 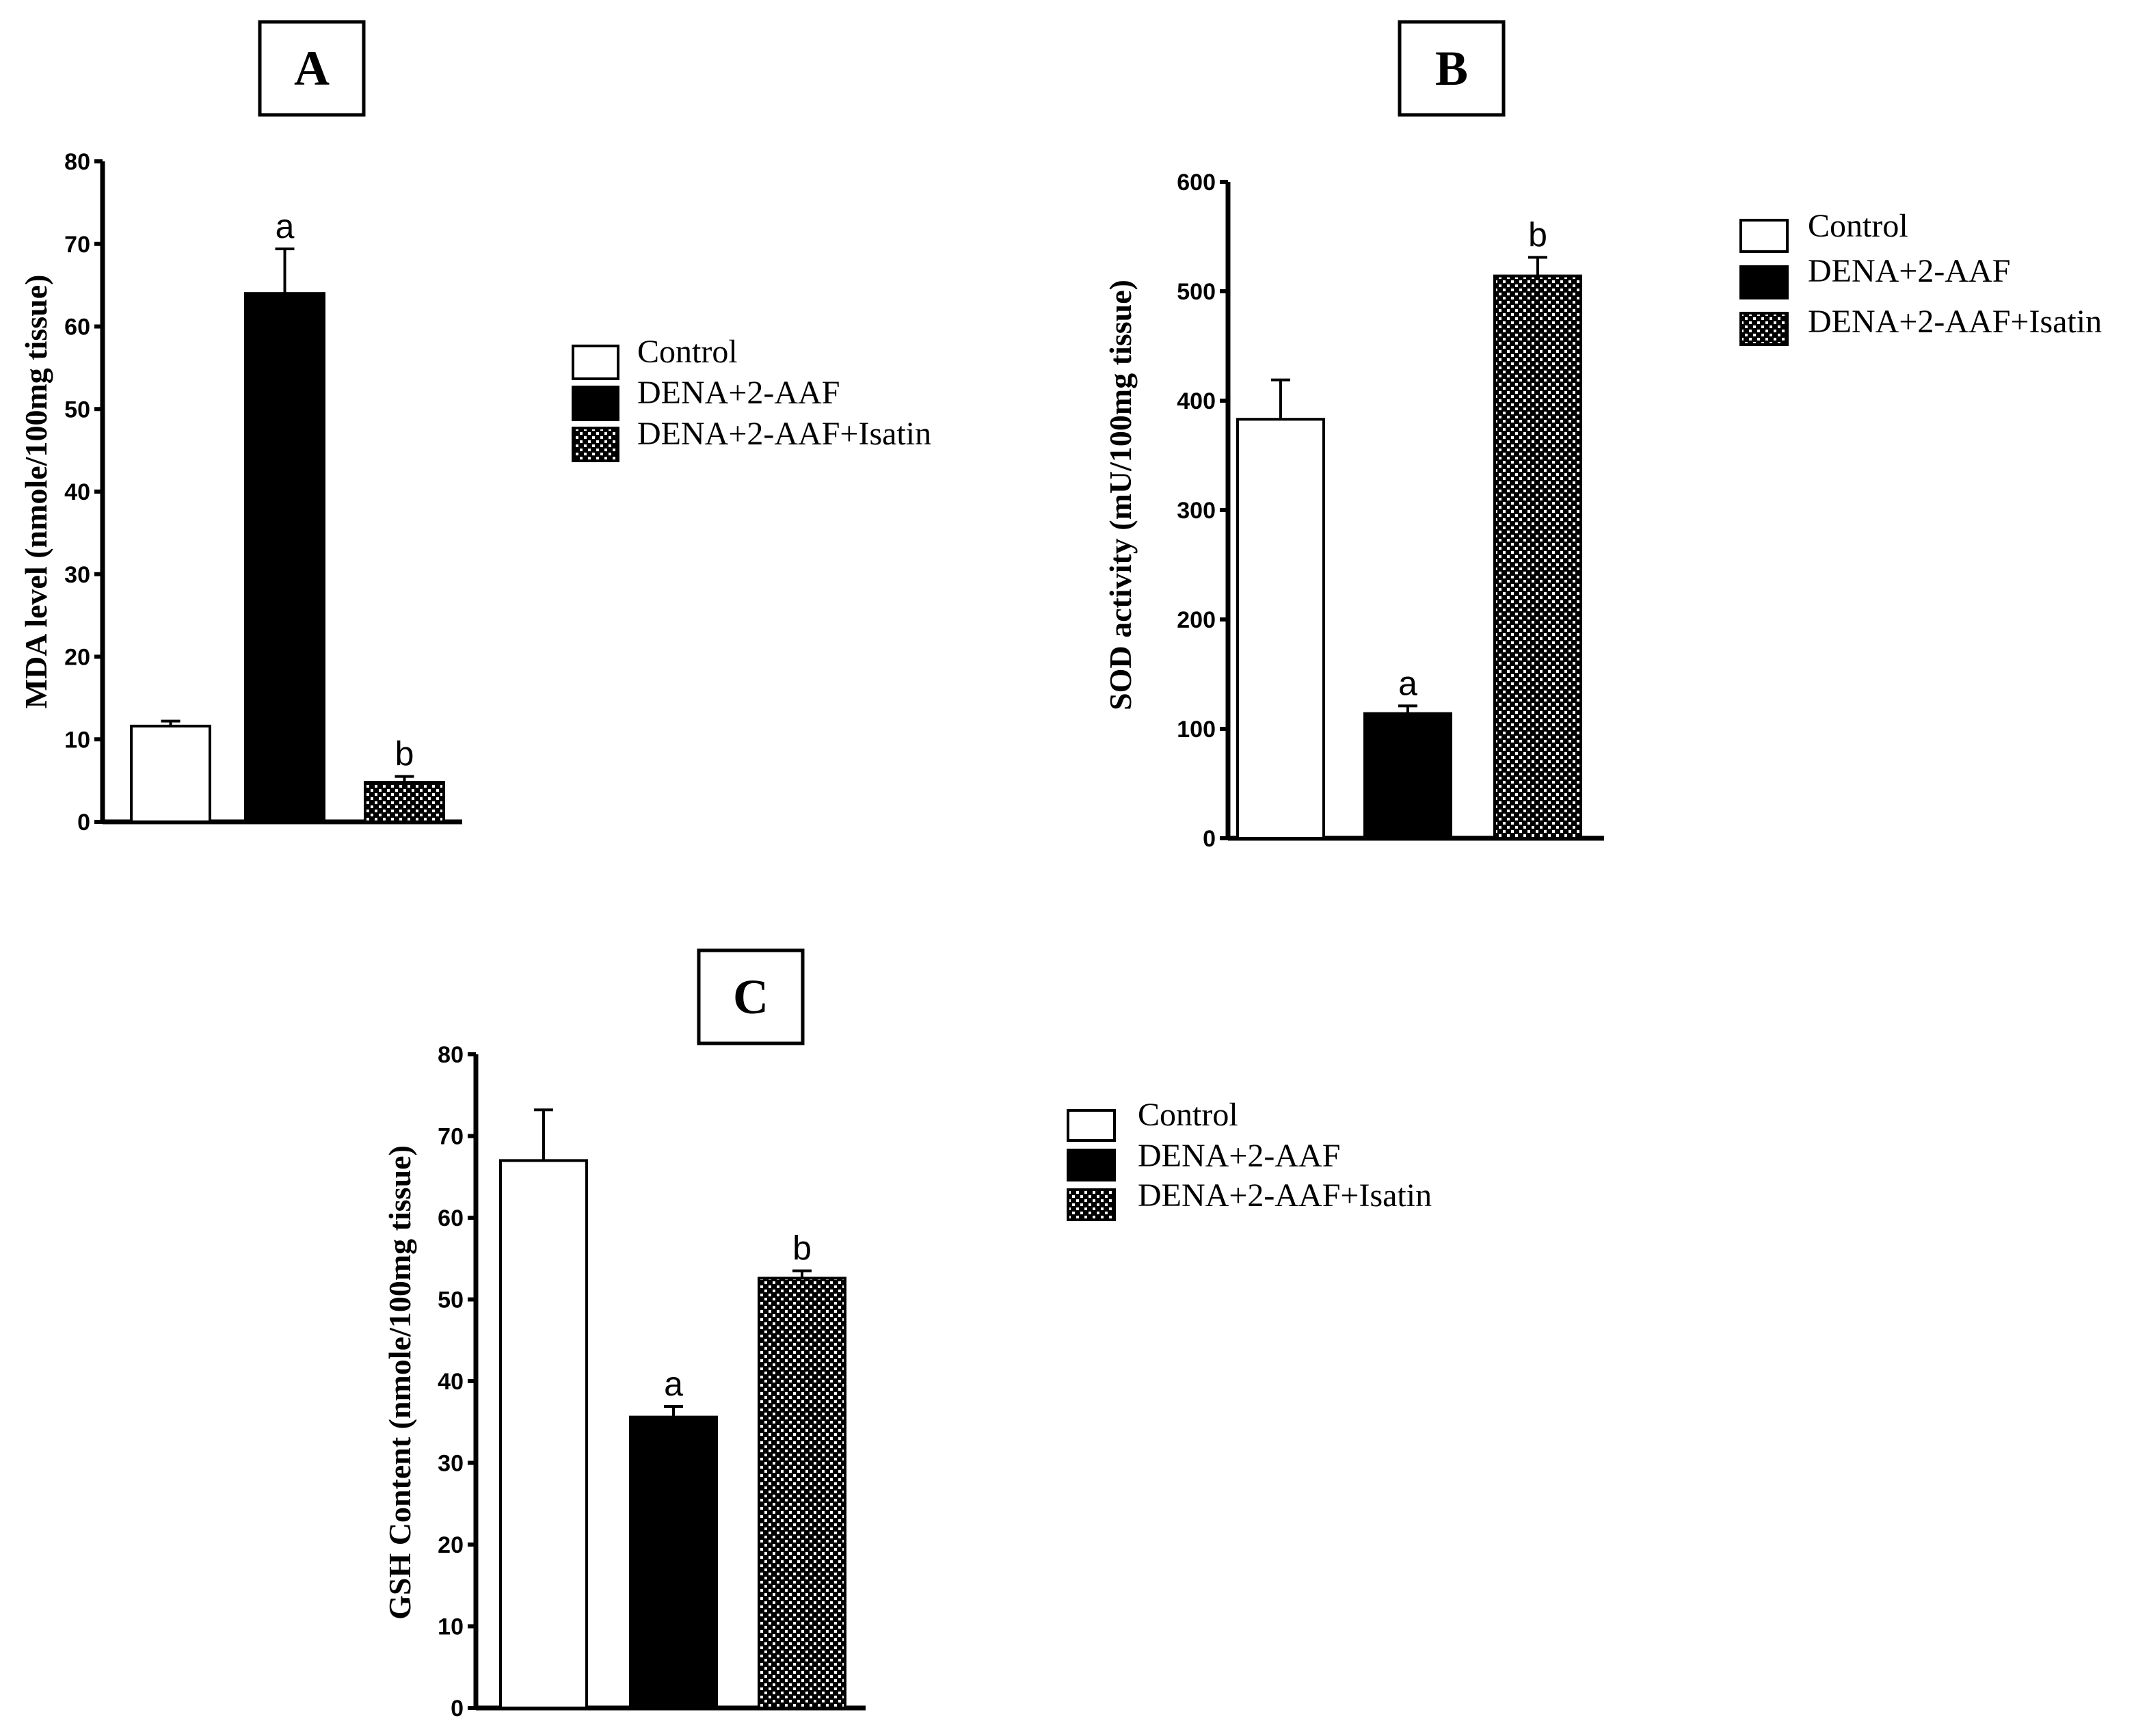 I want to click on panel-label: A, so click(x=312, y=68).